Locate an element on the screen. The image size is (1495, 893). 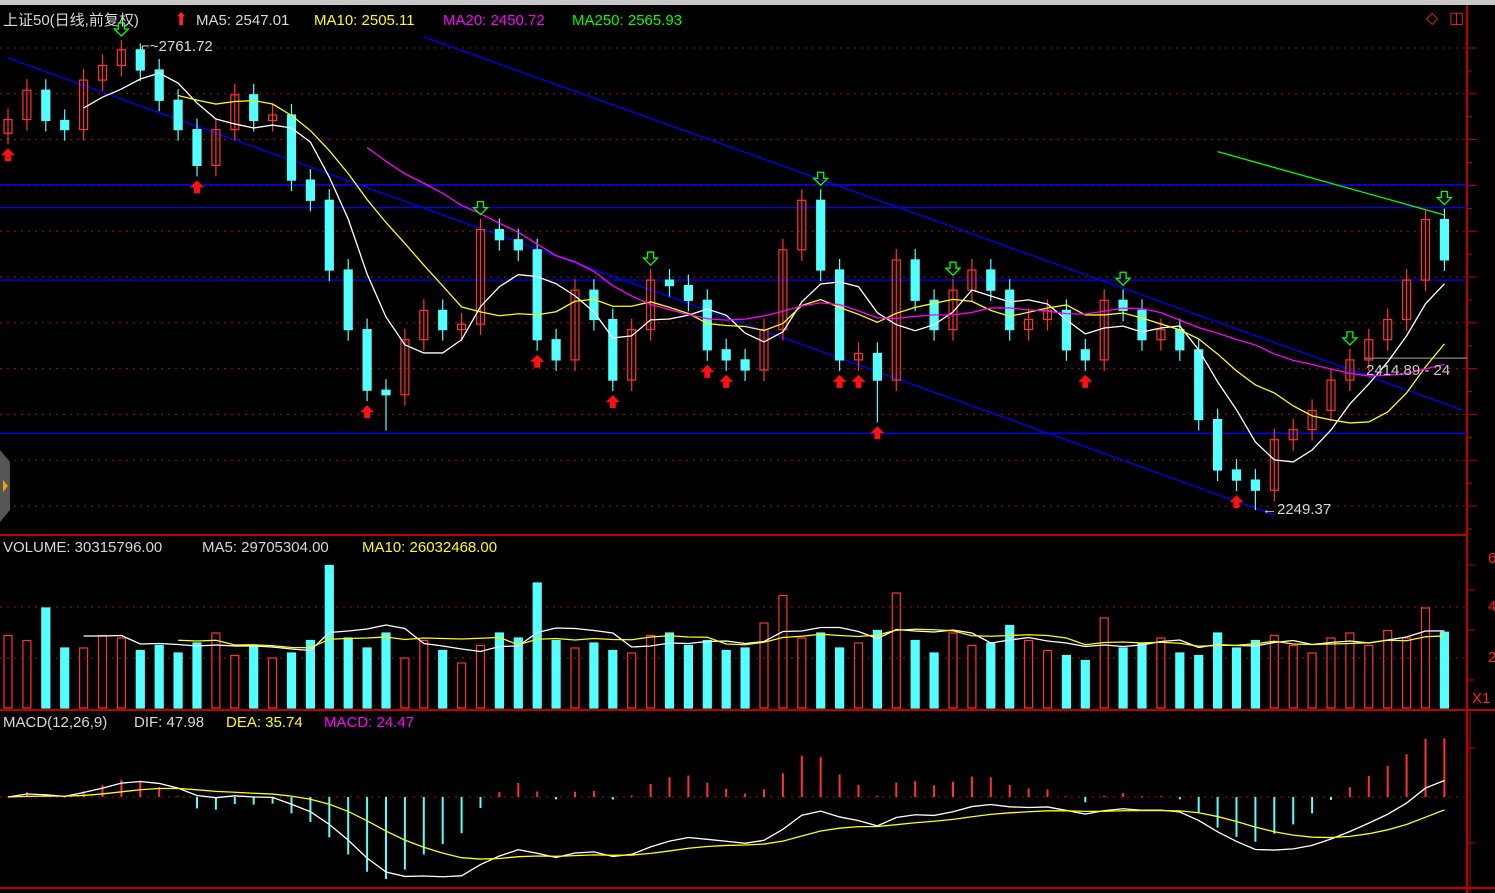
diamond-icon: ◇ is located at coordinates (1432, 18).